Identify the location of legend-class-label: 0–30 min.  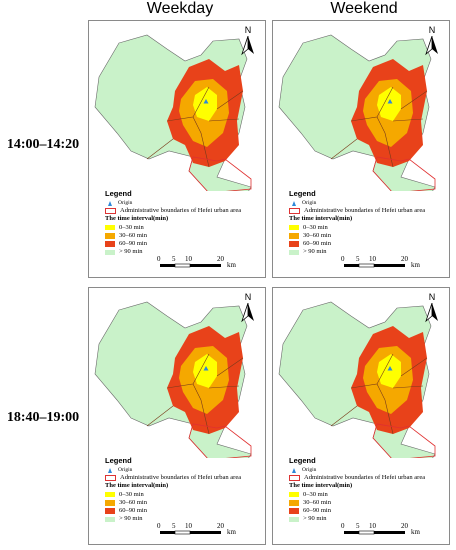
(315, 494).